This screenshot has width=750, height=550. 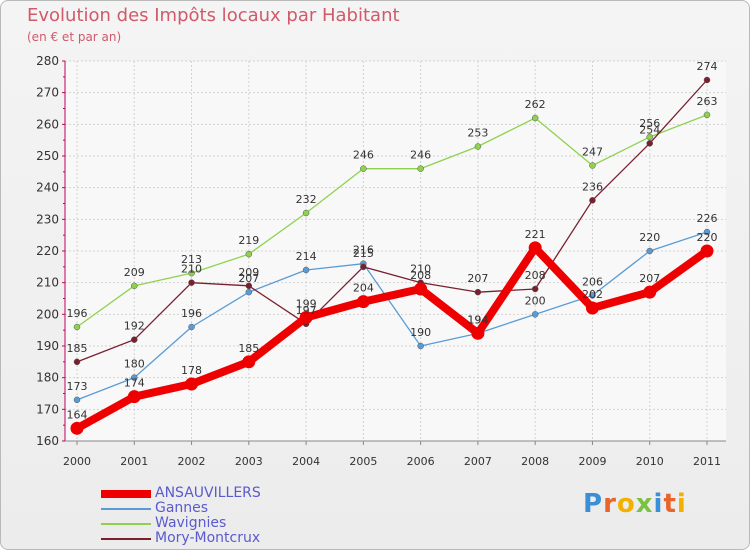 I want to click on data-label-wavignies: 209, so click(x=134, y=272).